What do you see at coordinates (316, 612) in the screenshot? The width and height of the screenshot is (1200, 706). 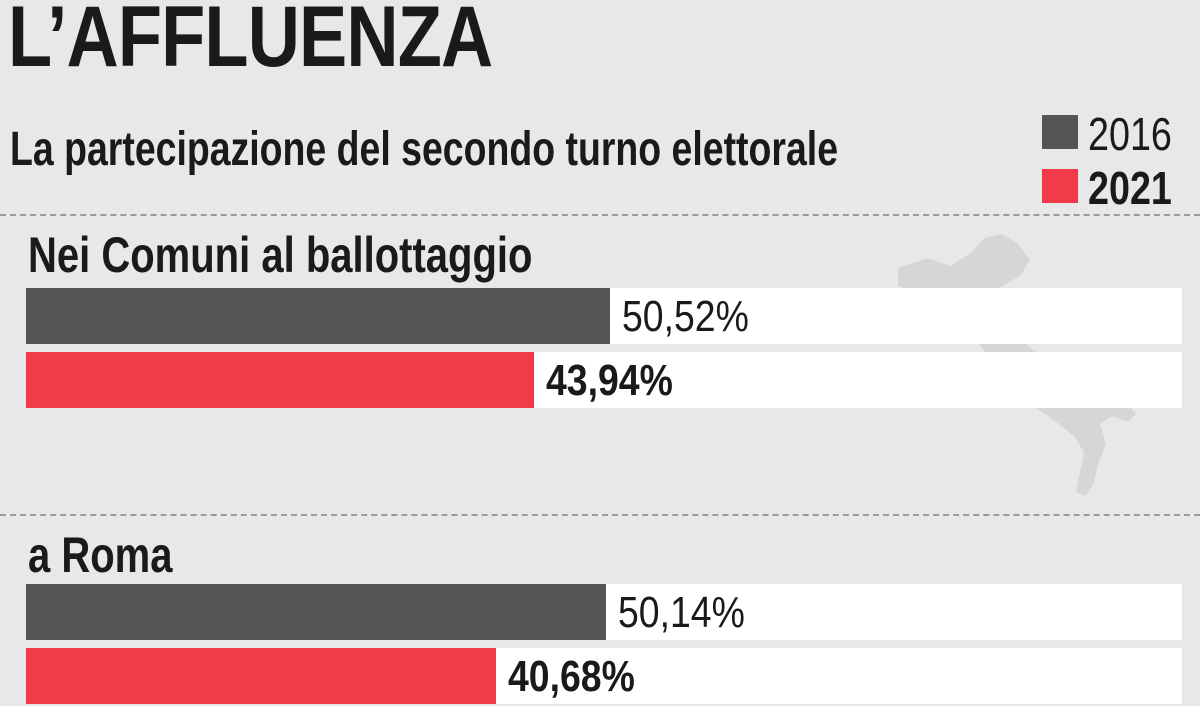 I see `bar-roma-2016` at bounding box center [316, 612].